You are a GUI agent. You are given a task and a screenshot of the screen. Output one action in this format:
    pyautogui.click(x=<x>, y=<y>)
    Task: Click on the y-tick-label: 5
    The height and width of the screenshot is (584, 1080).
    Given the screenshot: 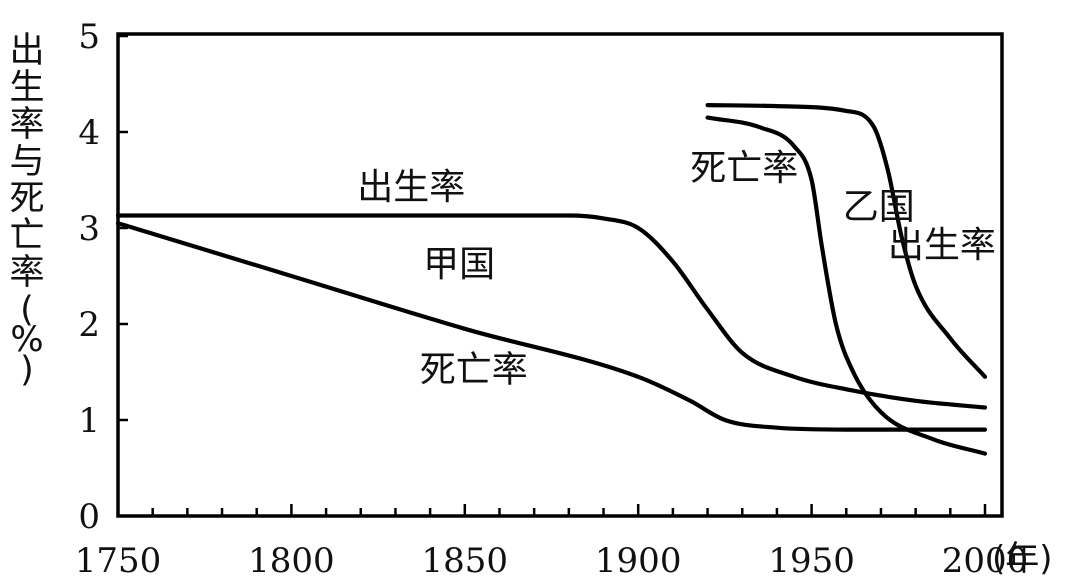 What is the action you would take?
    pyautogui.click(x=89, y=37)
    